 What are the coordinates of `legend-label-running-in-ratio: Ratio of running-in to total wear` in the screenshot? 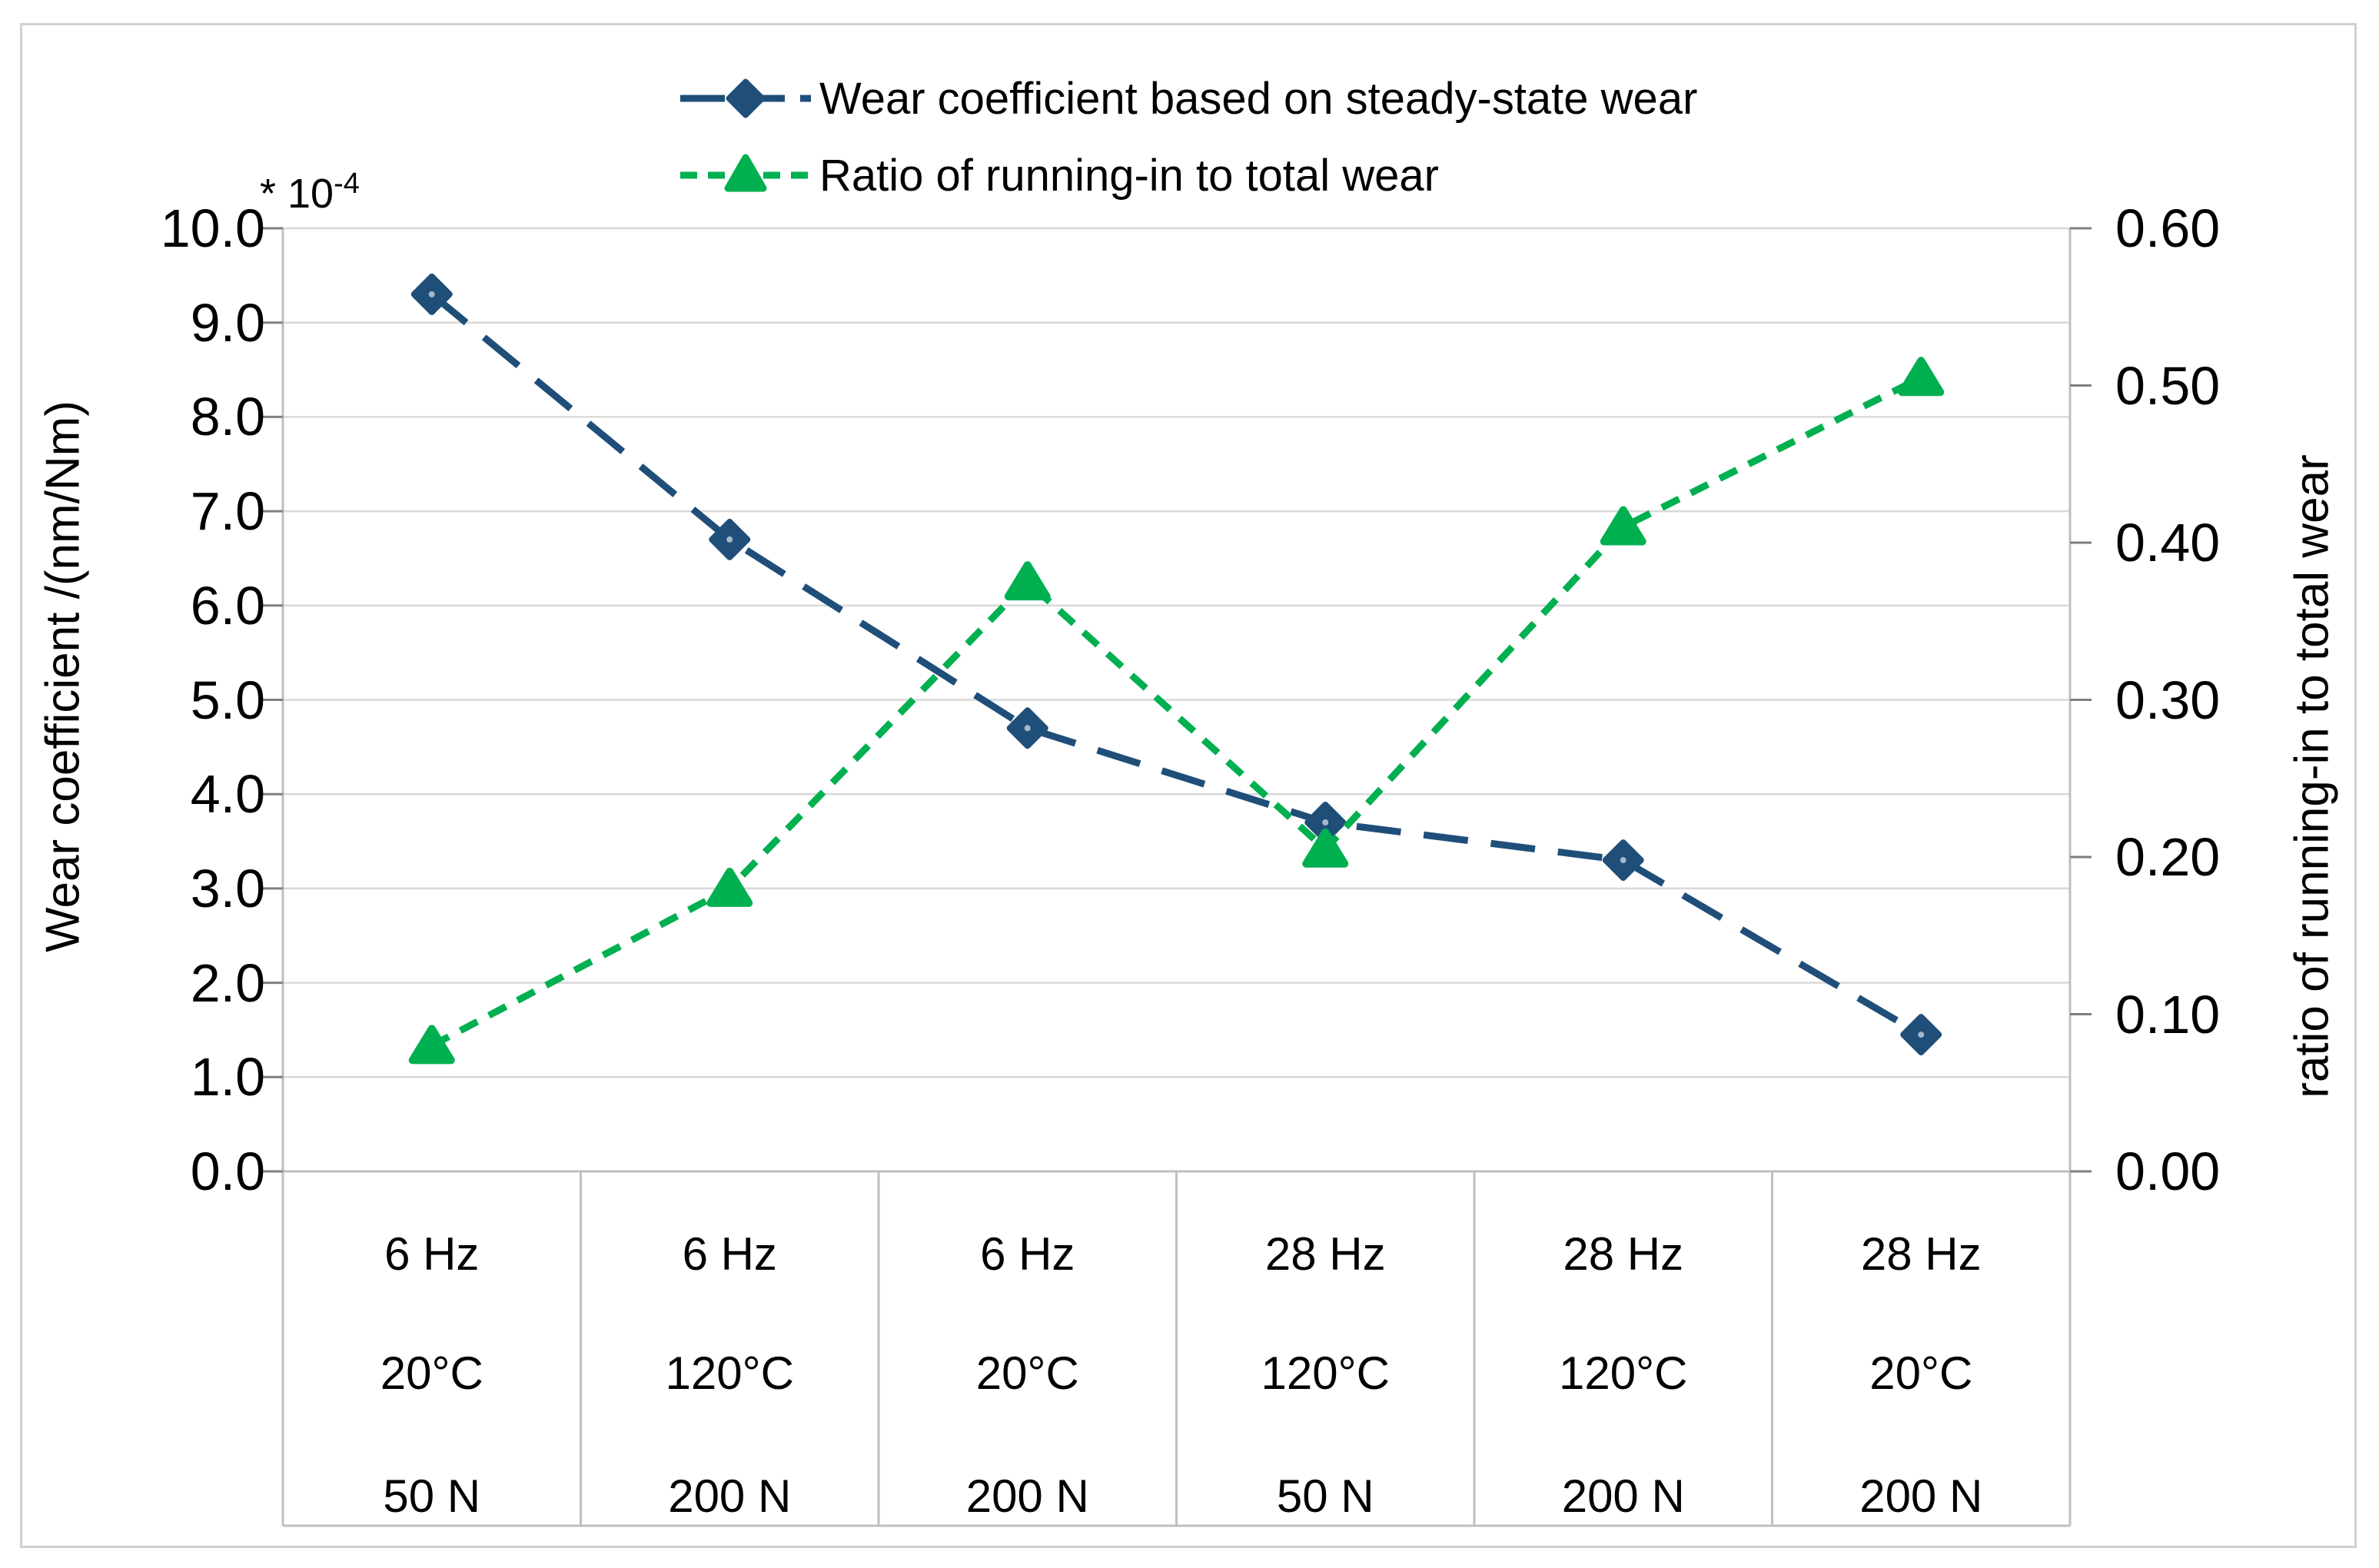 It's located at (1129, 175).